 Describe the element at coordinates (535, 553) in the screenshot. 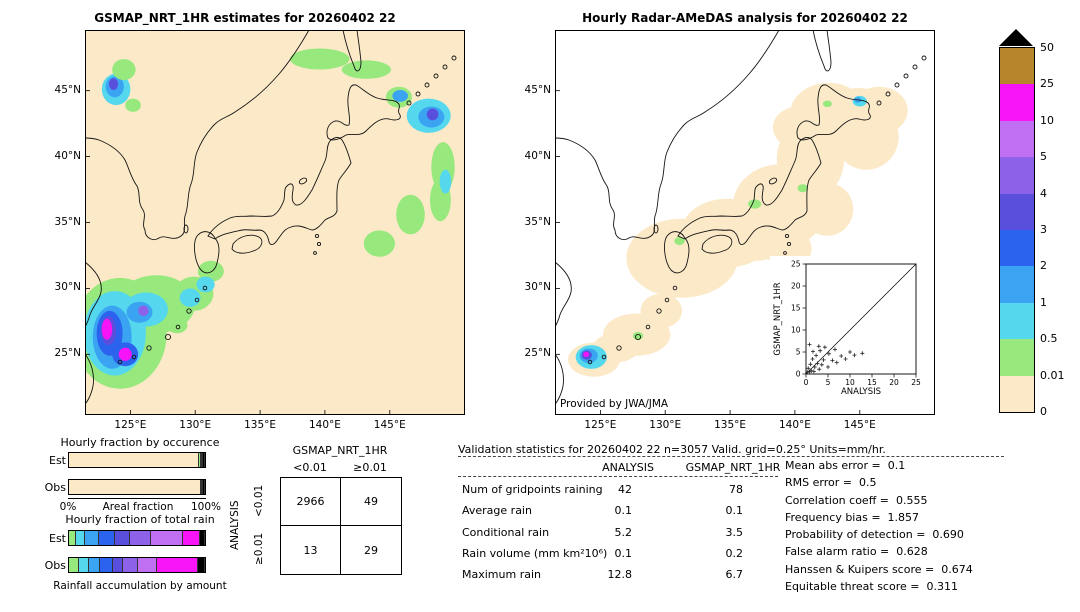

I see `stats-row-label: Rain volume (mm km²10⁶)` at that location.